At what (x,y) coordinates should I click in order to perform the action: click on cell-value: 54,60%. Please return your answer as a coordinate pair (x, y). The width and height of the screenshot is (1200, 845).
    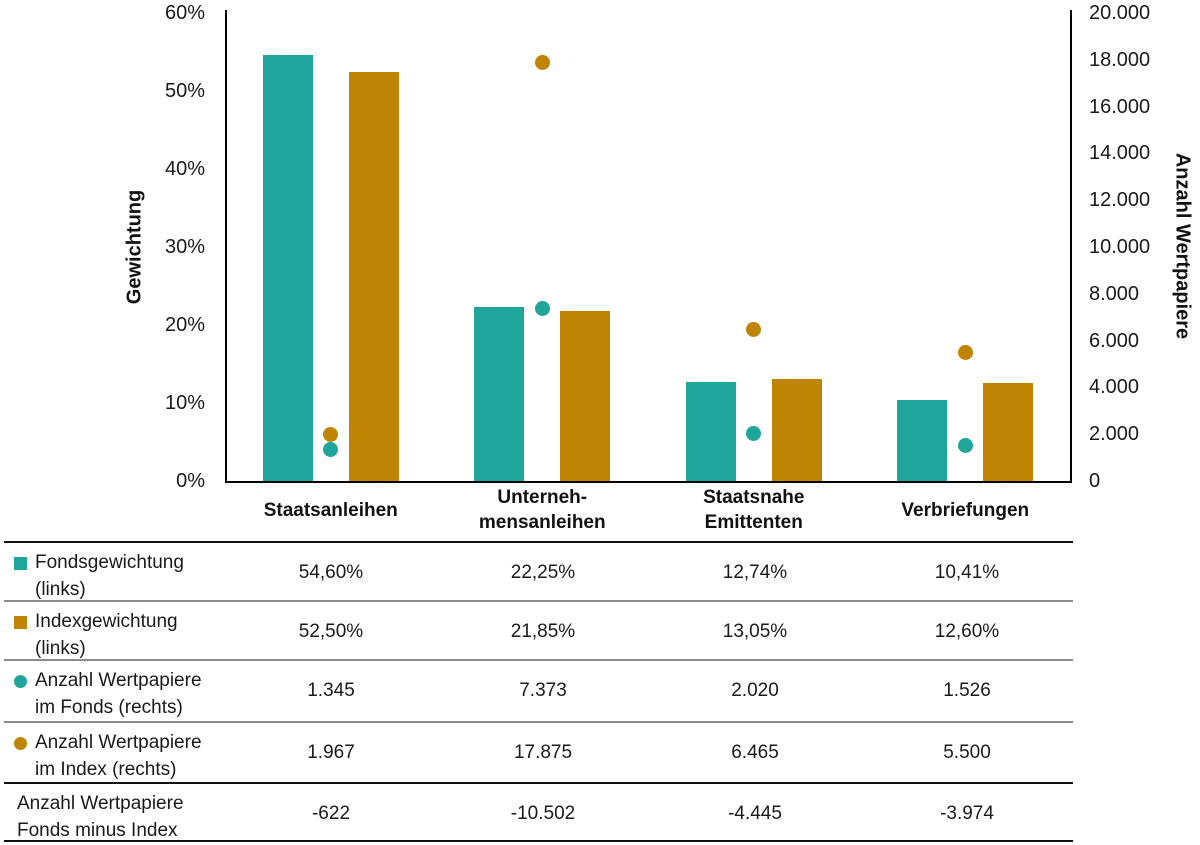
    Looking at the image, I should click on (331, 572).